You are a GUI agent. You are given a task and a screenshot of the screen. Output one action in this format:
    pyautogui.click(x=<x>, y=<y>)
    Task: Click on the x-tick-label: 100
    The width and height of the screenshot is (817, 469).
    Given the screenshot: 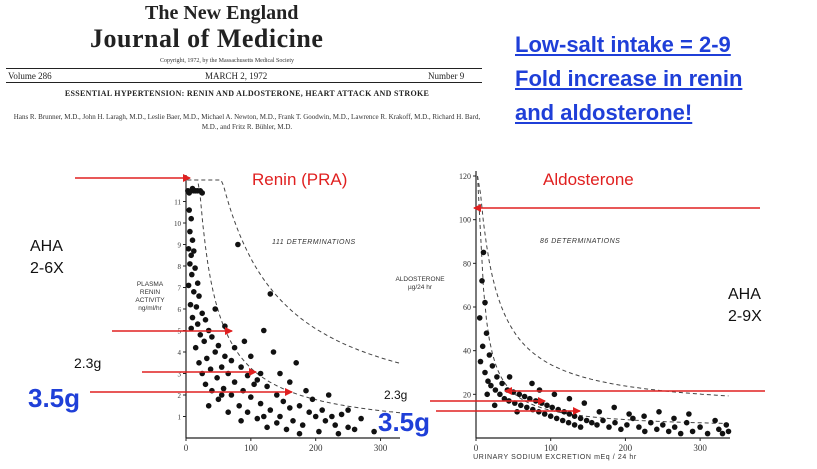 What is the action you would take?
    pyautogui.click(x=251, y=448)
    